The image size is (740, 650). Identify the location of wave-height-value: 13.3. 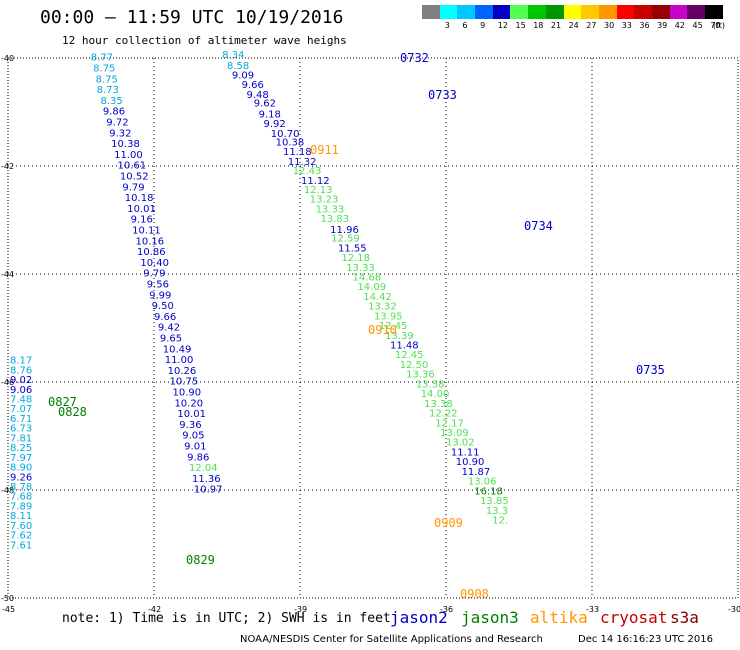
(497, 511).